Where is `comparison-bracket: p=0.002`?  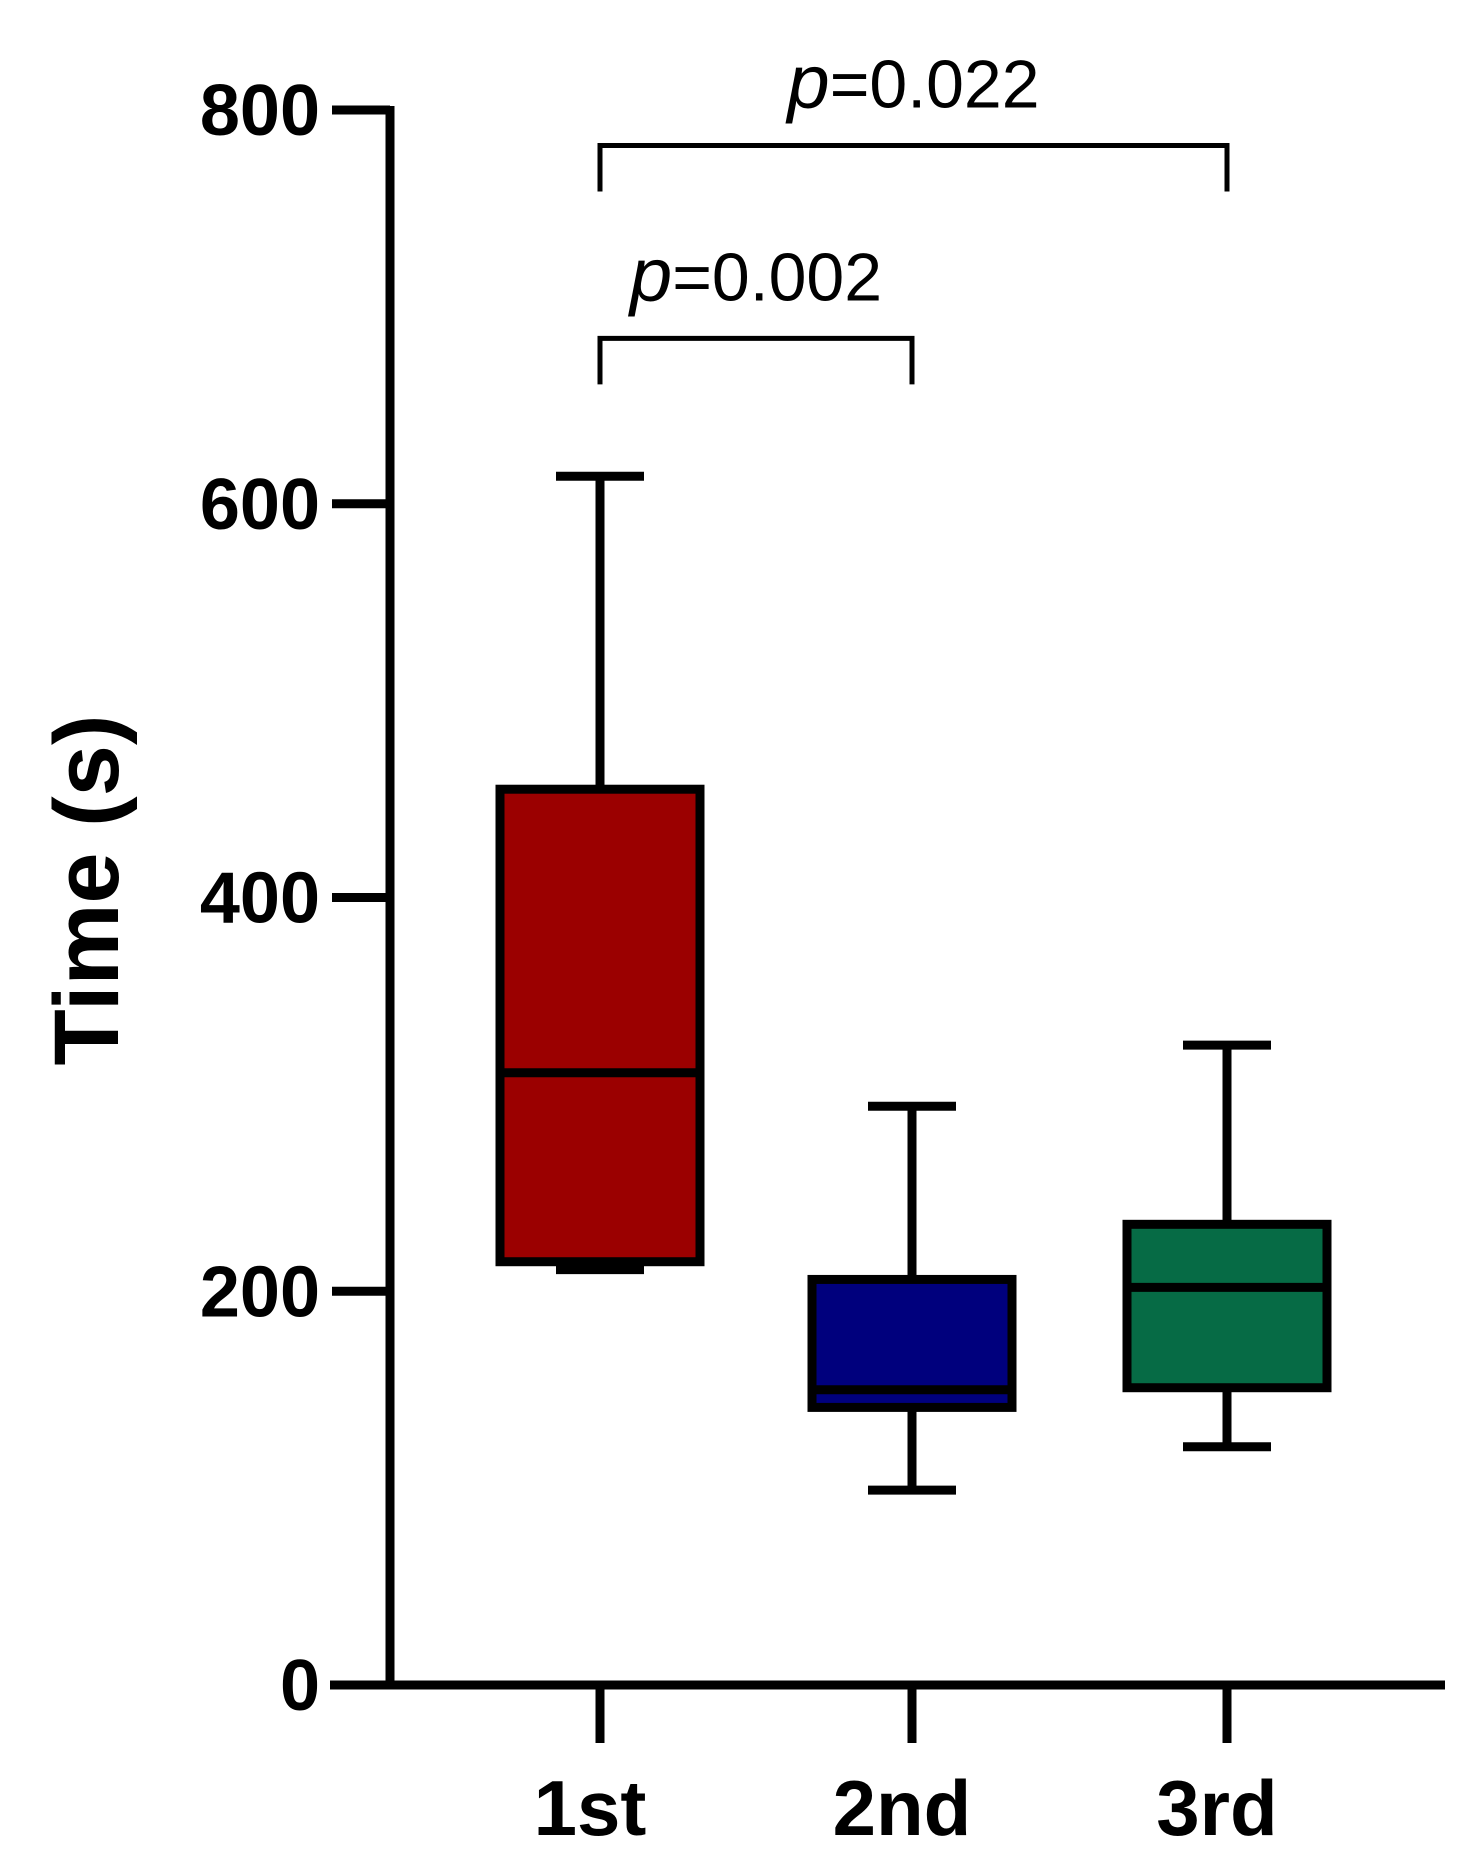
comparison-bracket: p=0.002 is located at coordinates (756, 308).